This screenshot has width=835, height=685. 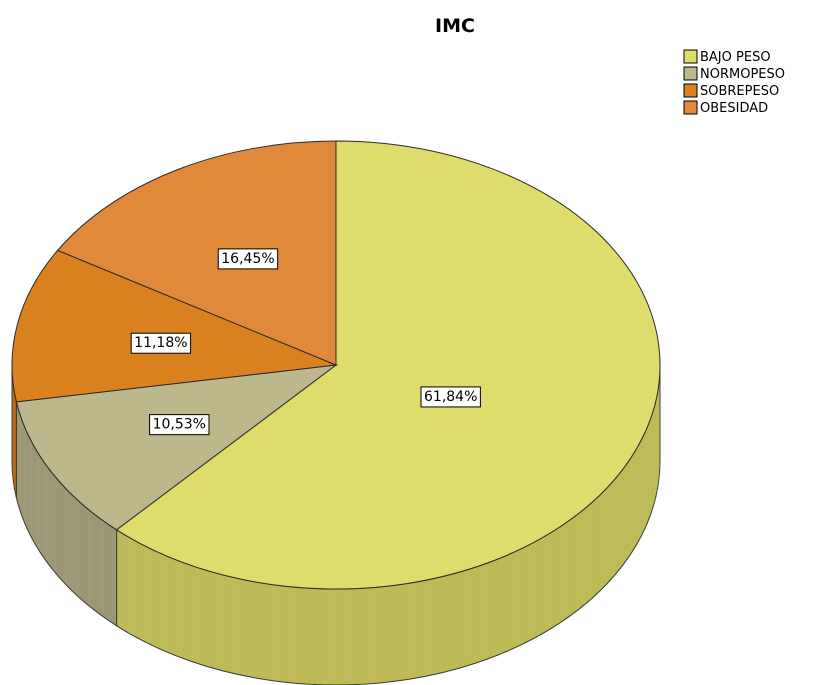 I want to click on data-label-text: 16,45%, so click(x=247, y=259).